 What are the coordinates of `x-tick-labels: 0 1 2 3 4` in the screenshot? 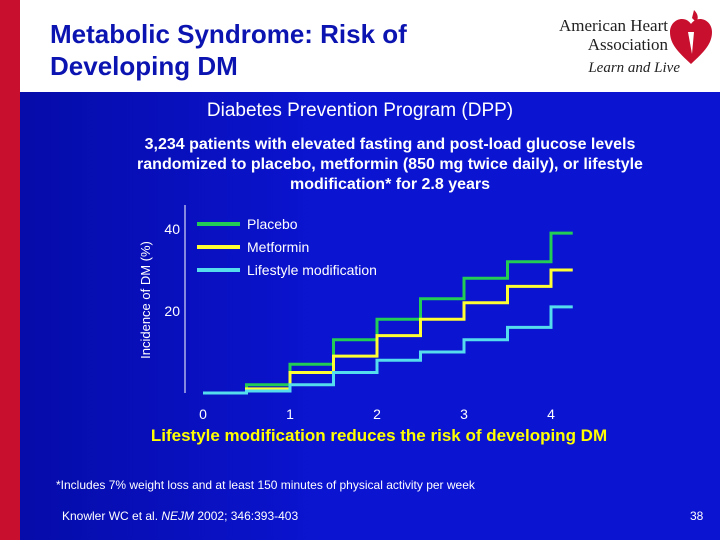 It's located at (377, 414).